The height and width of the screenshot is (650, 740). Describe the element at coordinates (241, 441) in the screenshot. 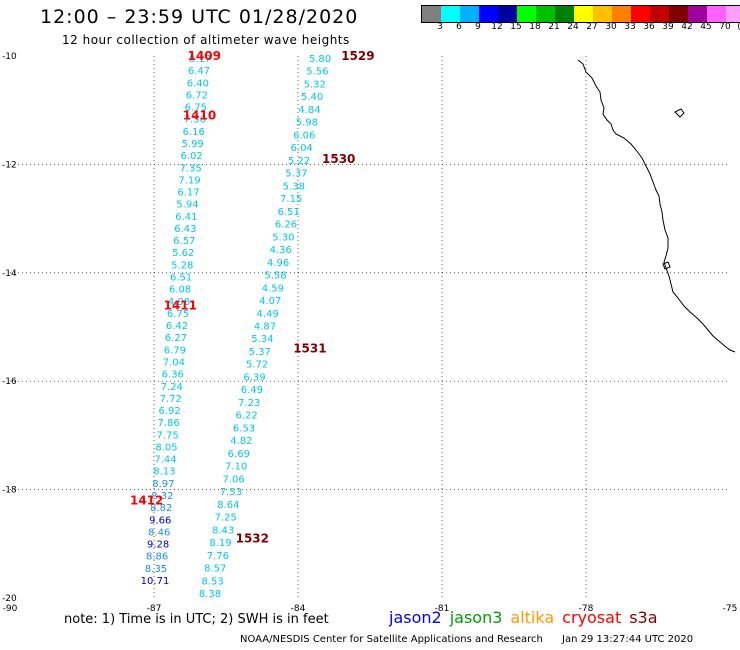

I see `wave-height-value: 4.82` at that location.